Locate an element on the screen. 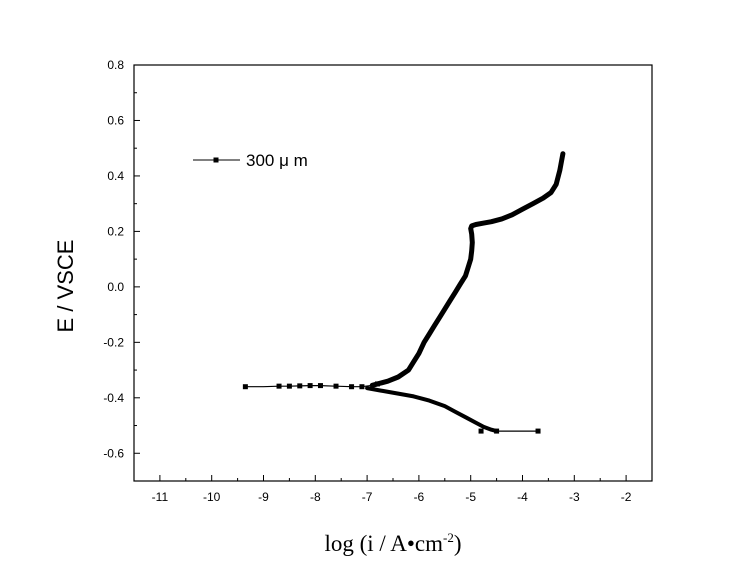 The height and width of the screenshot is (576, 756). x-tick-label: -9 is located at coordinates (263, 497).